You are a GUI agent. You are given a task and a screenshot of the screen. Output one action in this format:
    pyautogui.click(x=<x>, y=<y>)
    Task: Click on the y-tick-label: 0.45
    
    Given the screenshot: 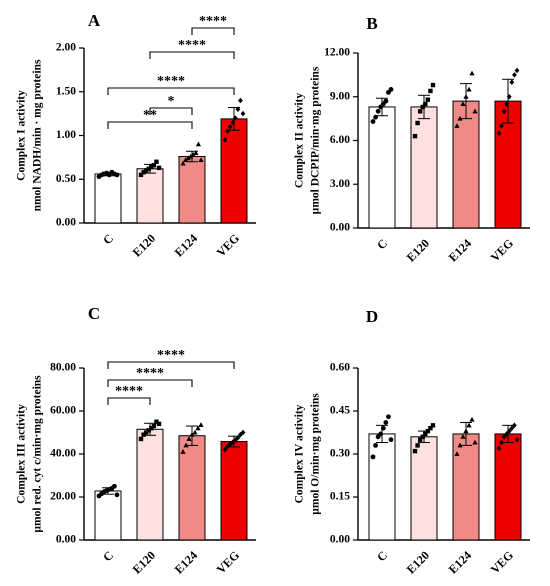 What is the action you would take?
    pyautogui.click(x=340, y=411)
    